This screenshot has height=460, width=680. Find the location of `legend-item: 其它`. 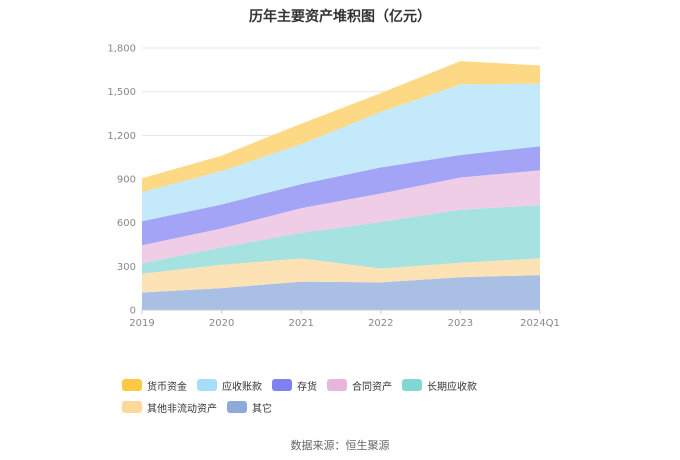

legend-item: 其它 is located at coordinates (249, 407).